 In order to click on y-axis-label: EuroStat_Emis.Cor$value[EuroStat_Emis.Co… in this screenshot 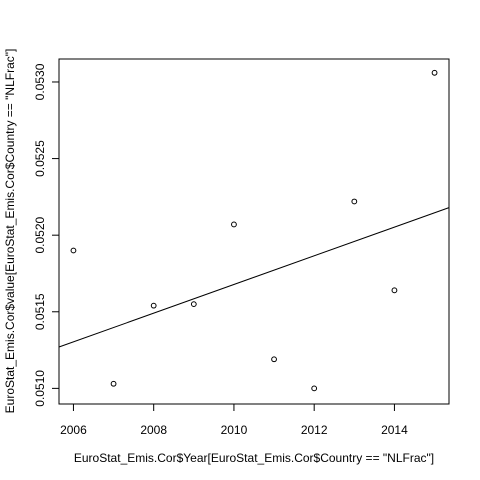, I will do `click(10, 231)`.